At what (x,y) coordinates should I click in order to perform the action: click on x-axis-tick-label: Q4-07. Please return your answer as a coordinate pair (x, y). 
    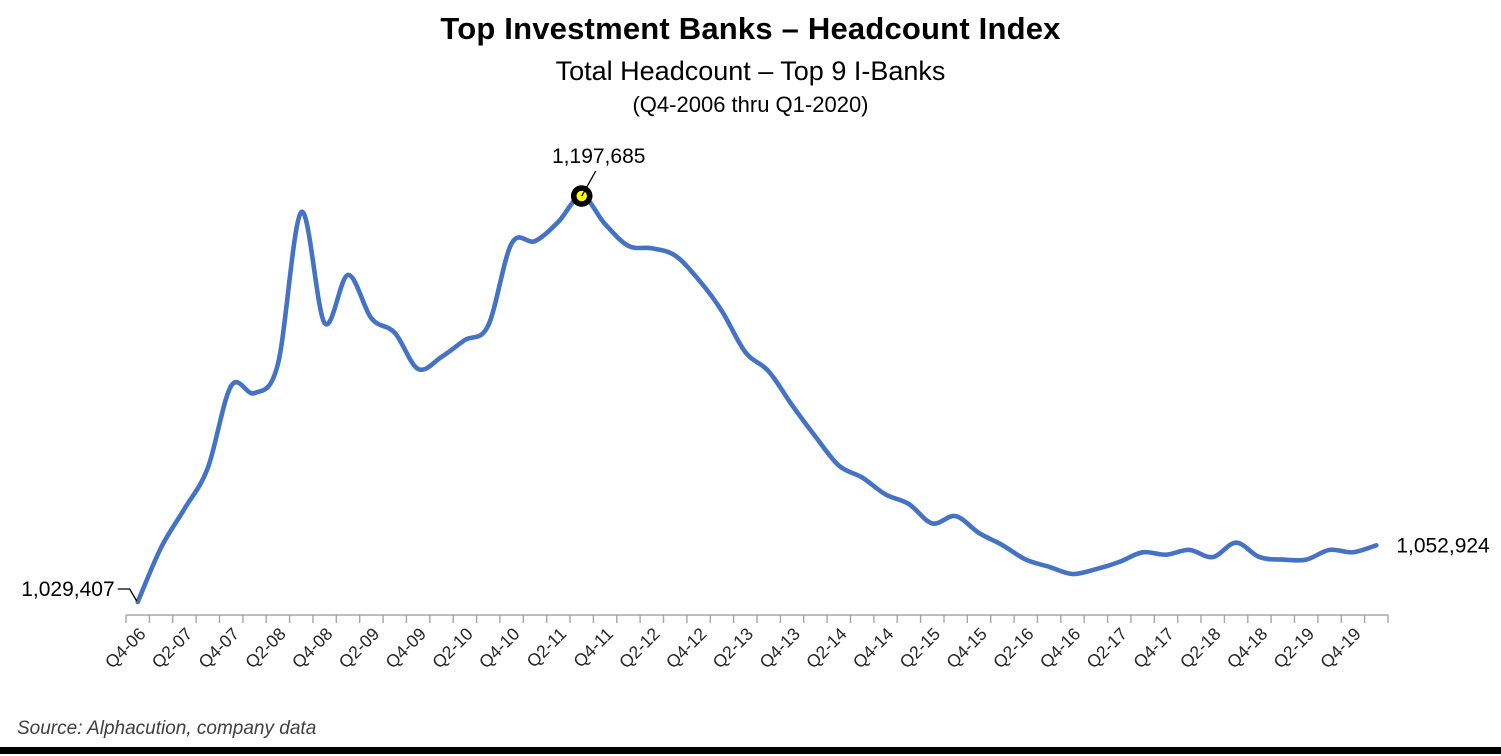
    Looking at the image, I should click on (218, 648).